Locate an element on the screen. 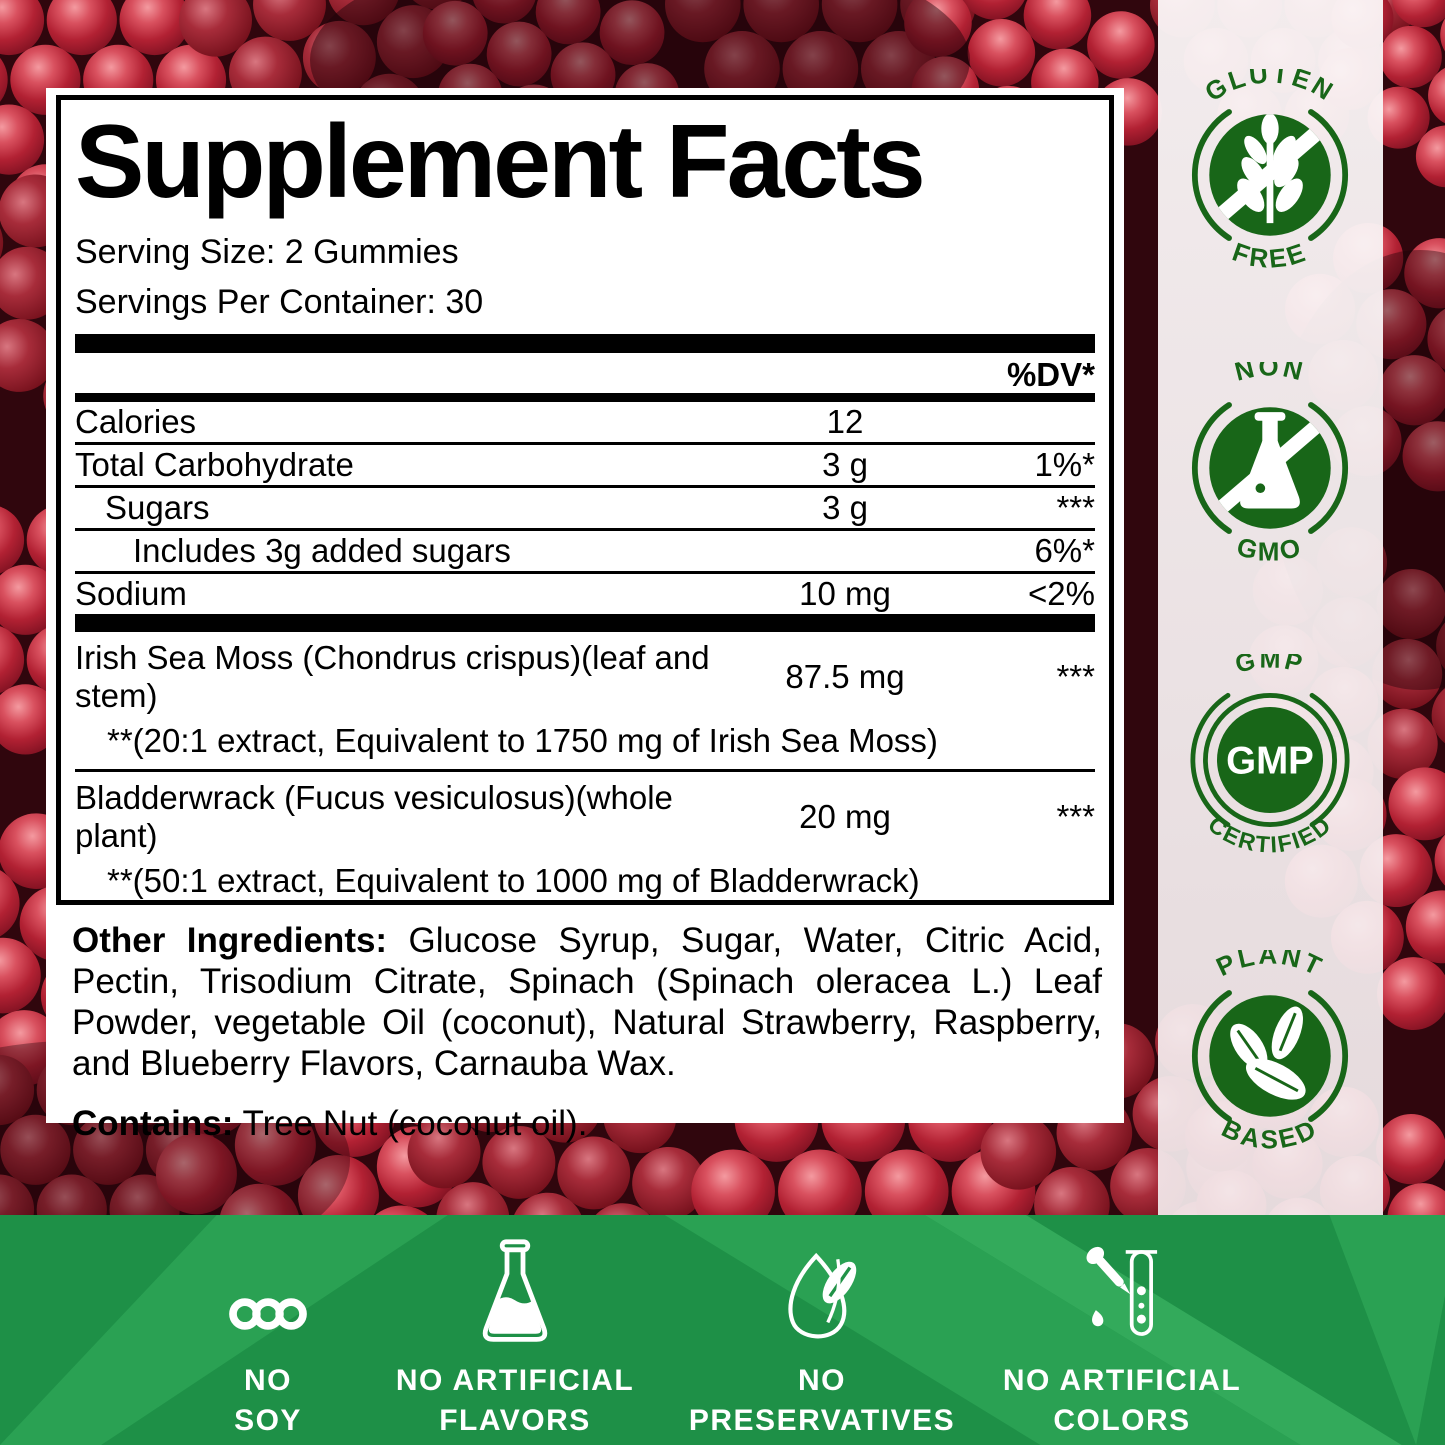  badge-bottom-label: FREE is located at coordinates (1269, 255).